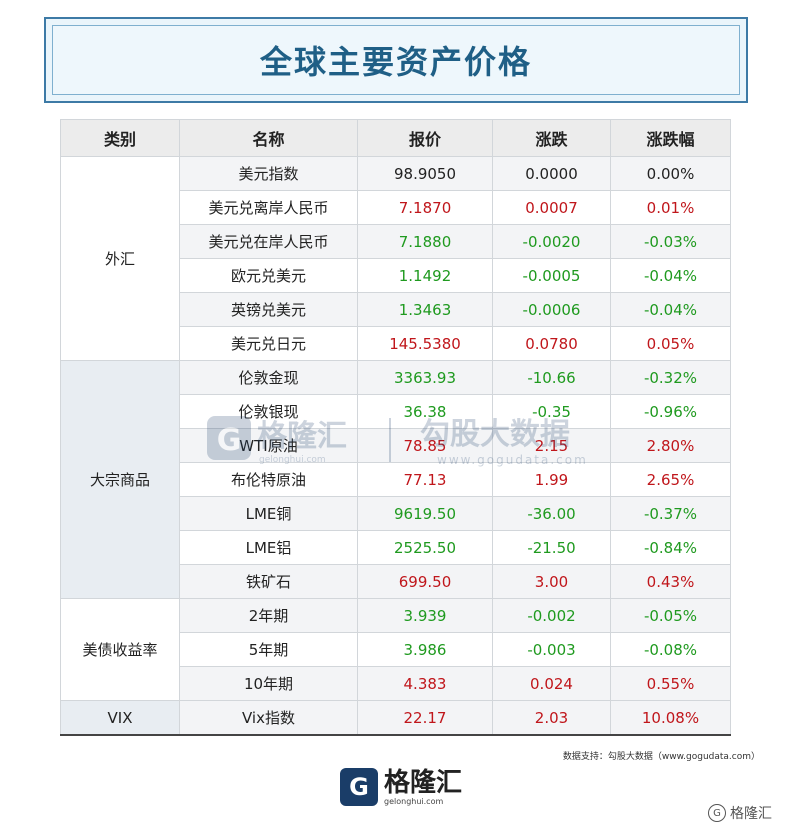  I want to click on header-change: 涨跌, so click(551, 138).